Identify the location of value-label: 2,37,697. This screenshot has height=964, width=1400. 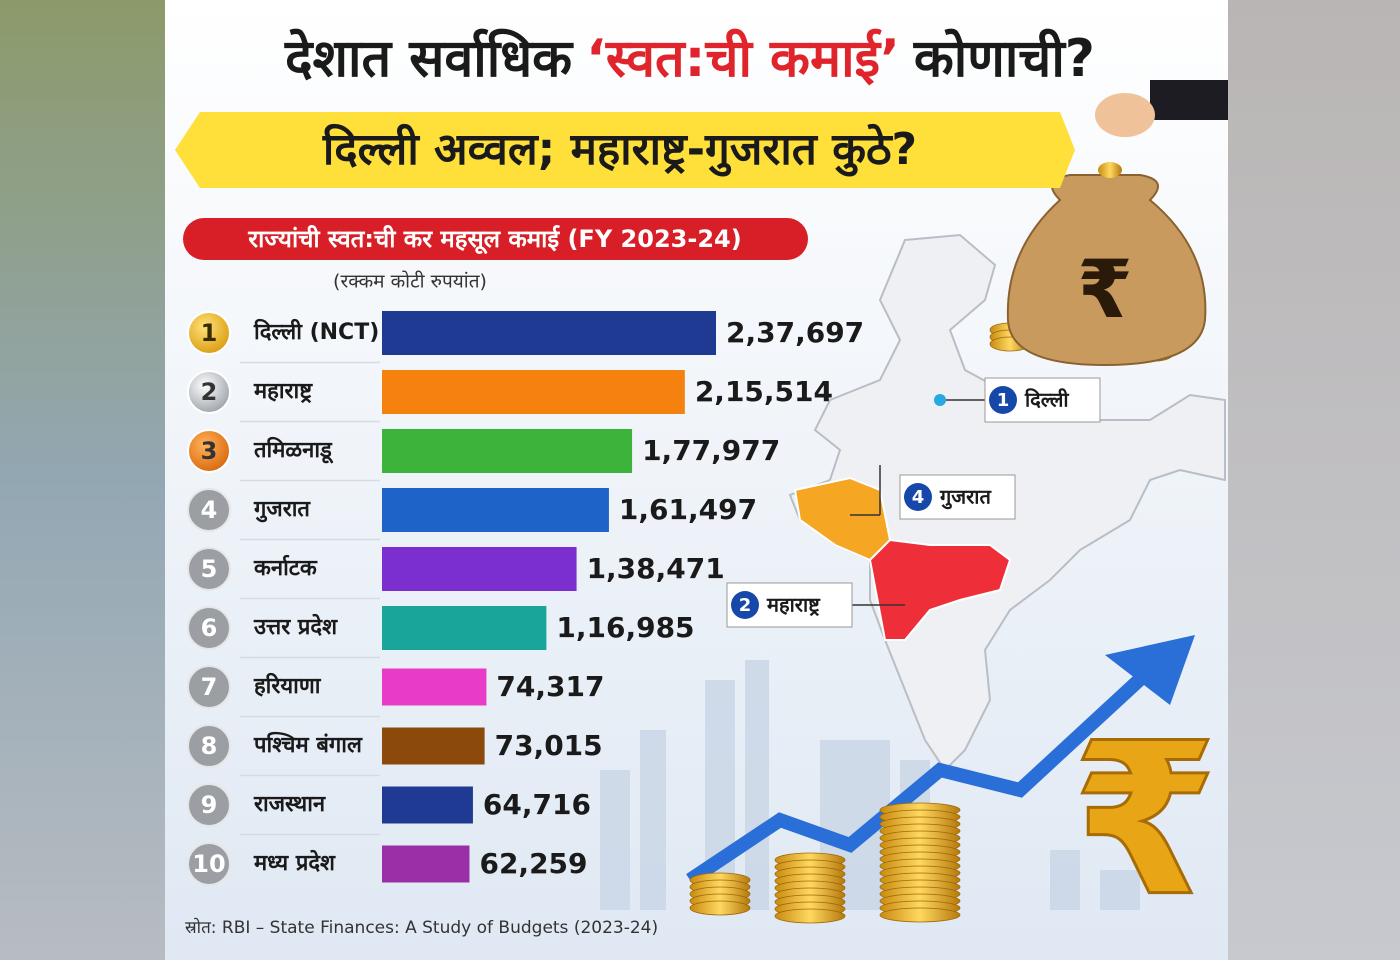
(795, 332).